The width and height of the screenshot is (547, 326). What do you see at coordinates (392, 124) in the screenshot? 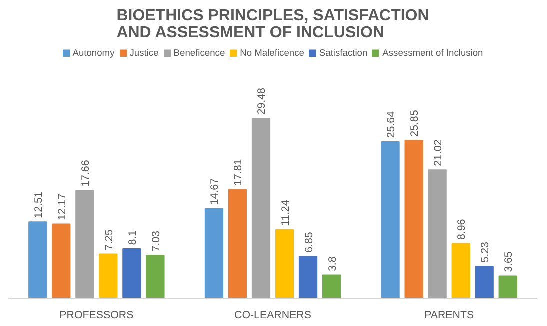
I see `data-label: 25.64` at bounding box center [392, 124].